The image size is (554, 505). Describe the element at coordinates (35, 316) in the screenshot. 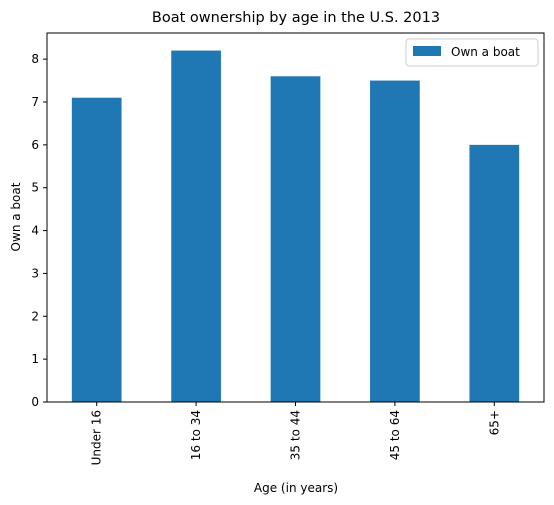

I see `y-tick-label-2: 2` at that location.